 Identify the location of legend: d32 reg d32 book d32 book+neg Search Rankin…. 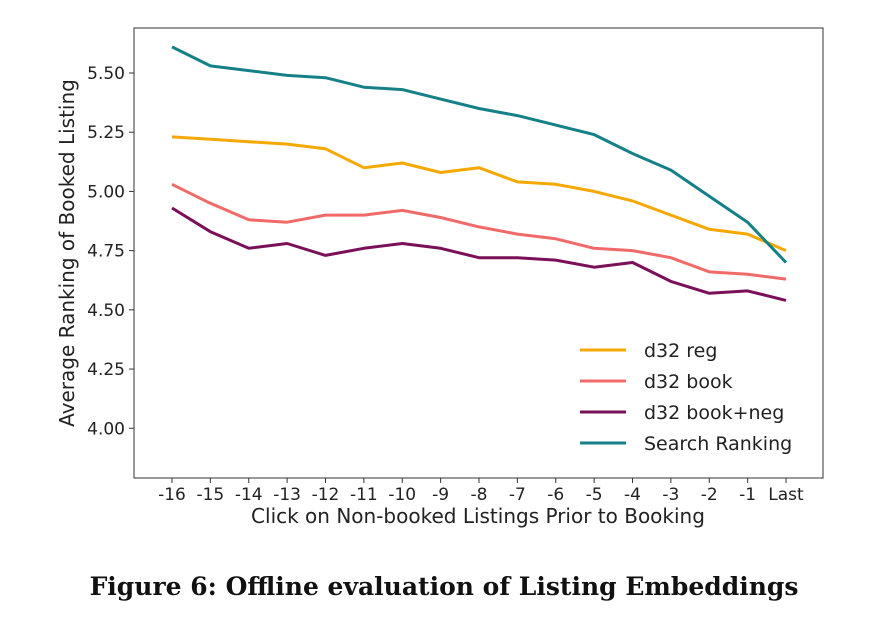
(686, 397).